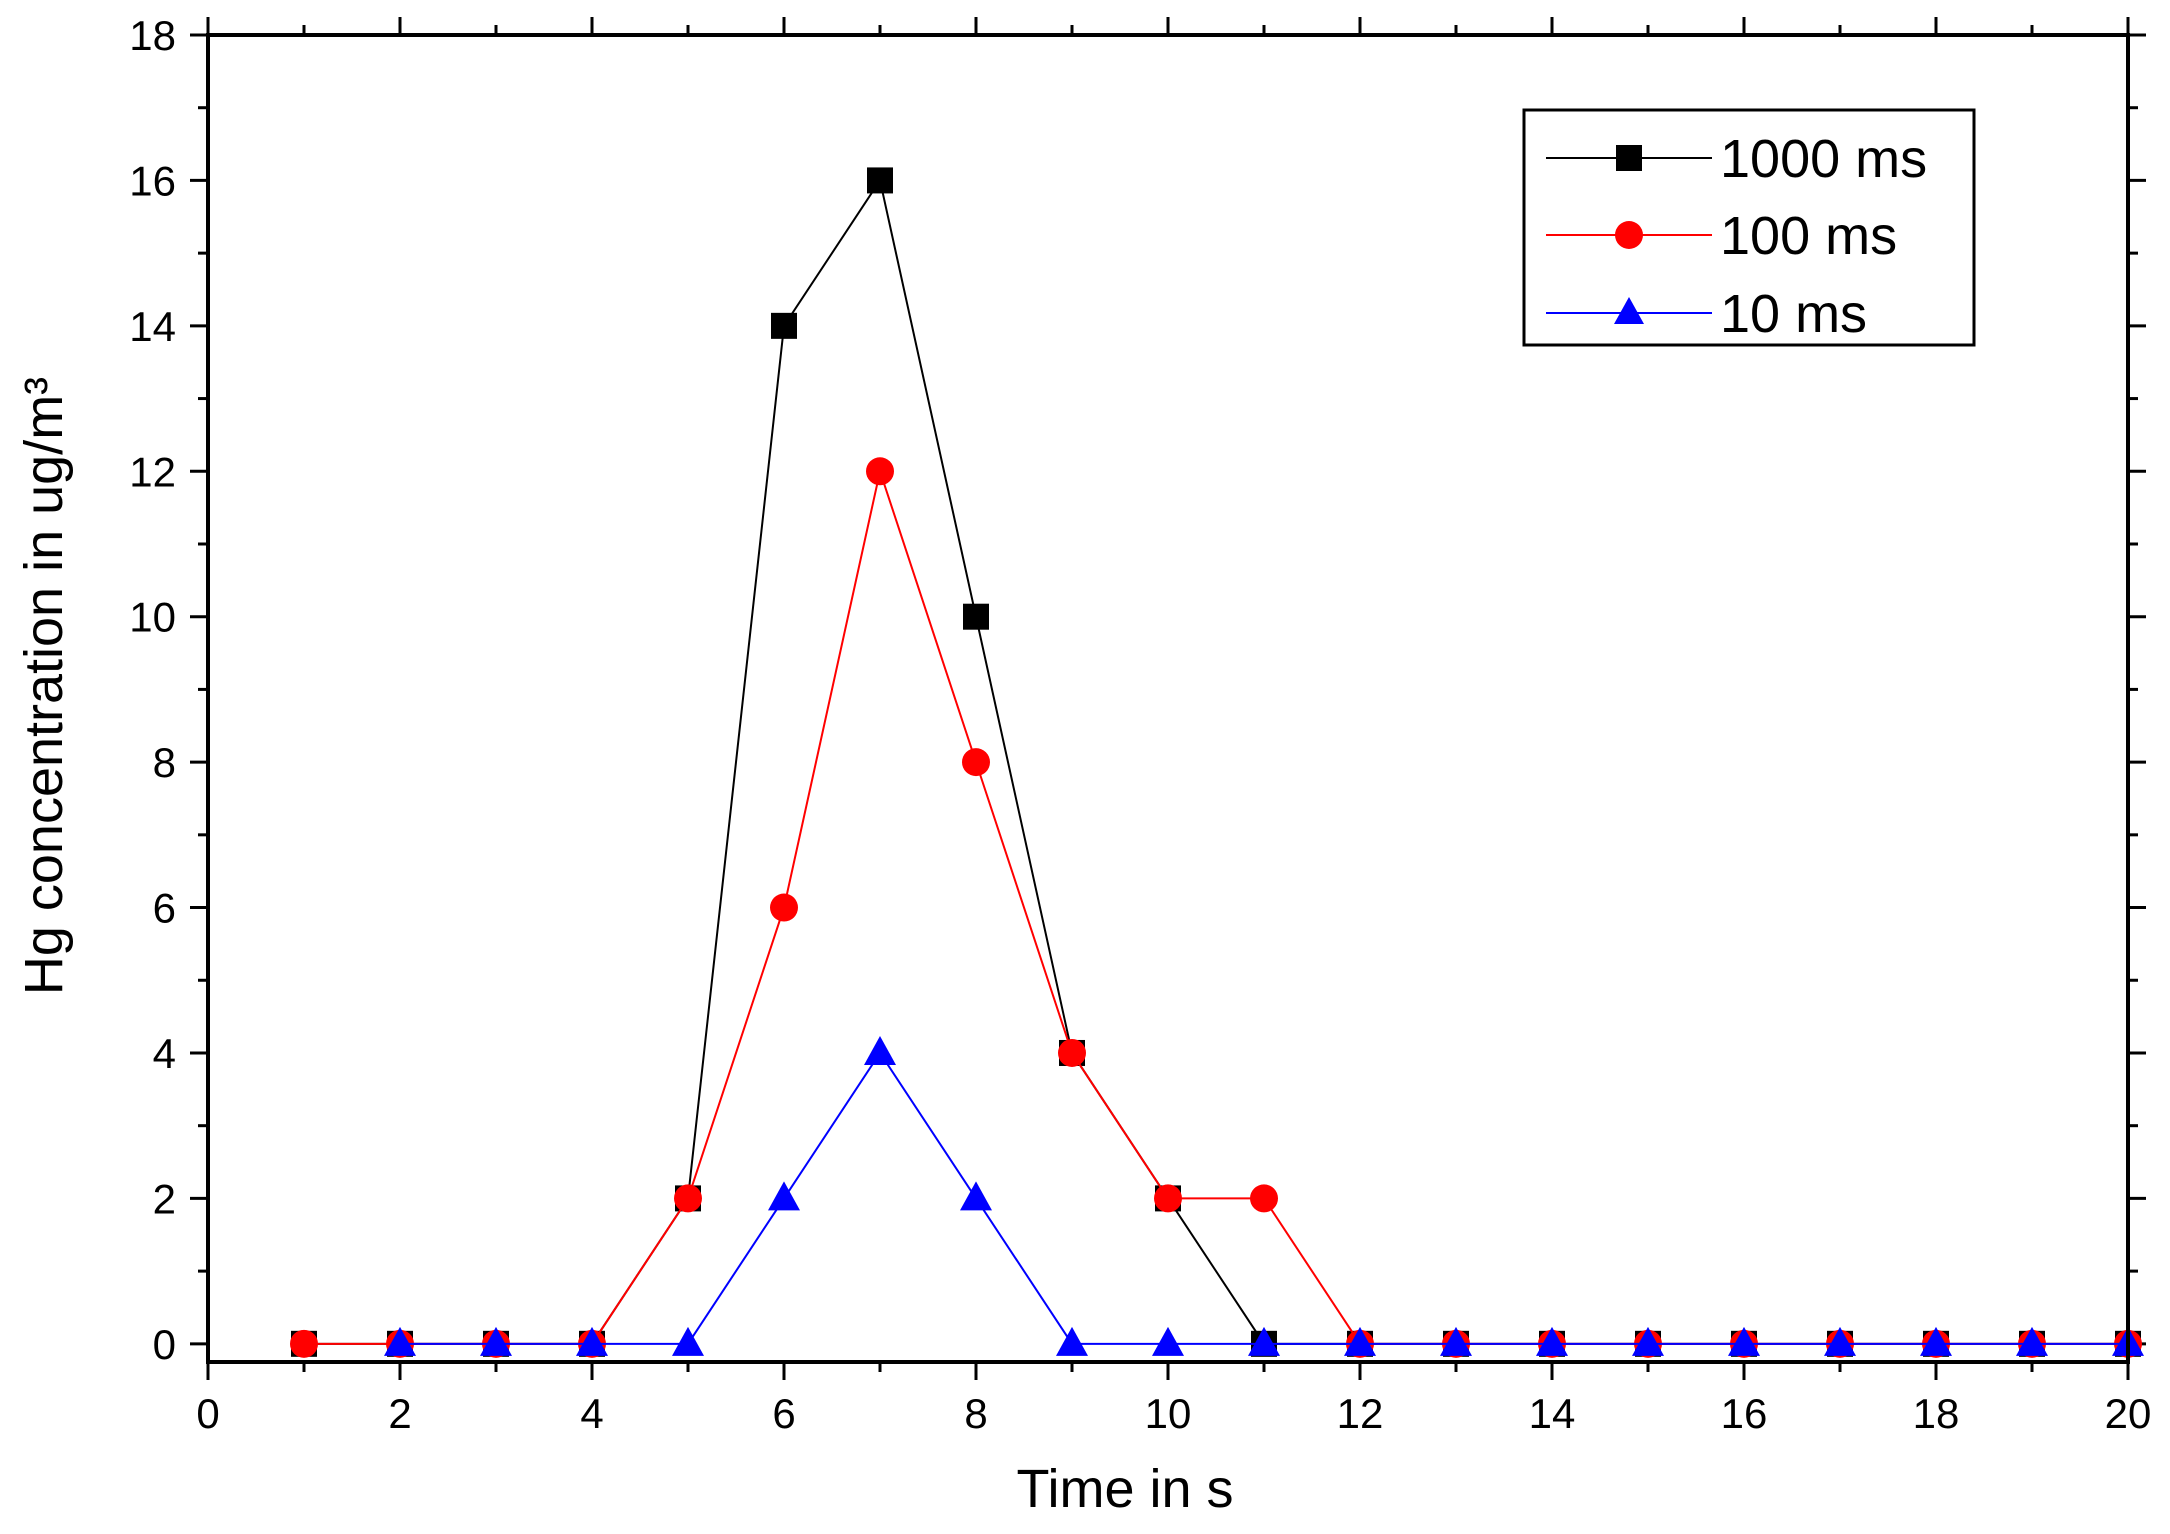 The width and height of the screenshot is (2170, 1534). Describe the element at coordinates (975, 1413) in the screenshot. I see `x-tick-label: 8` at that location.